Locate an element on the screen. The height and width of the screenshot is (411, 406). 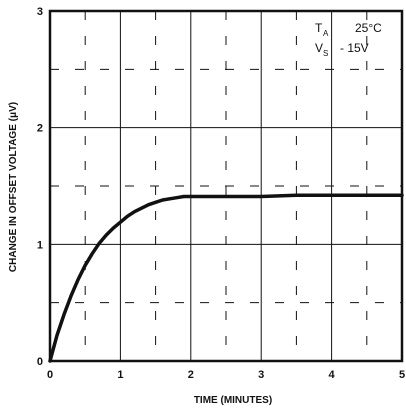
x-tick-label: 5 is located at coordinates (402, 375).